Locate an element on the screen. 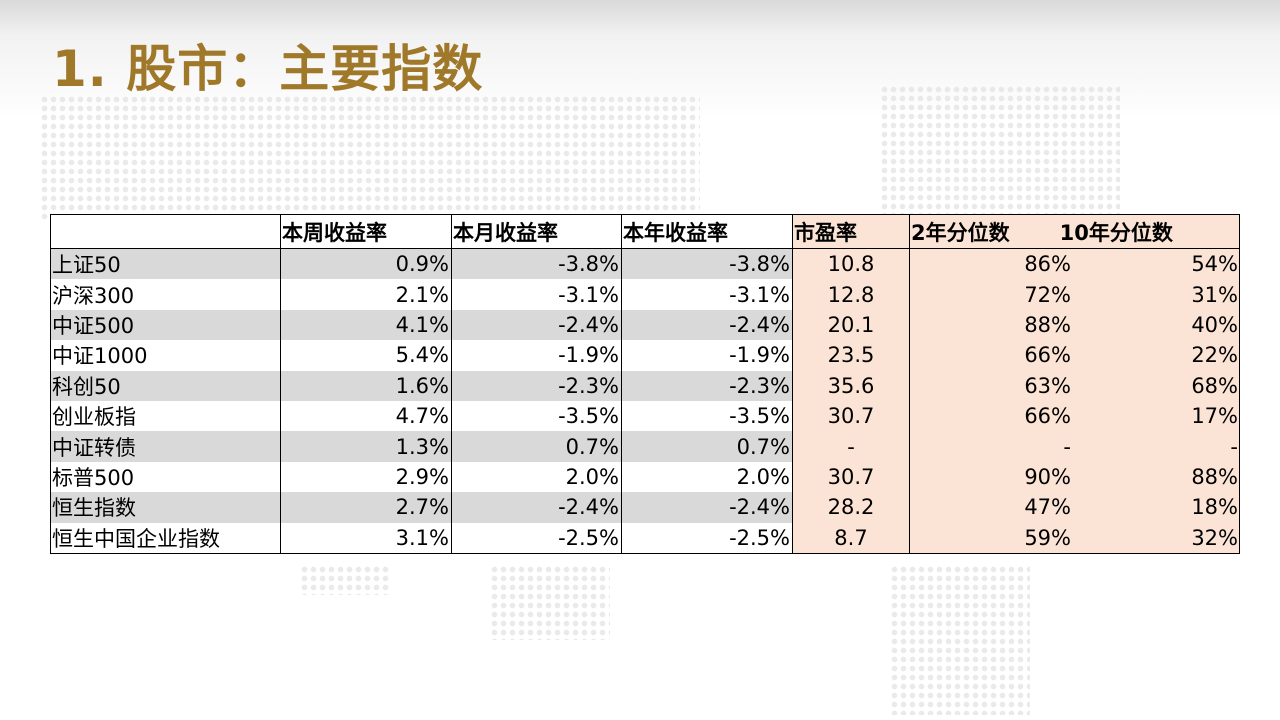 This screenshot has width=1280, height=720. cell-week-return: 2.7% is located at coordinates (366, 507).